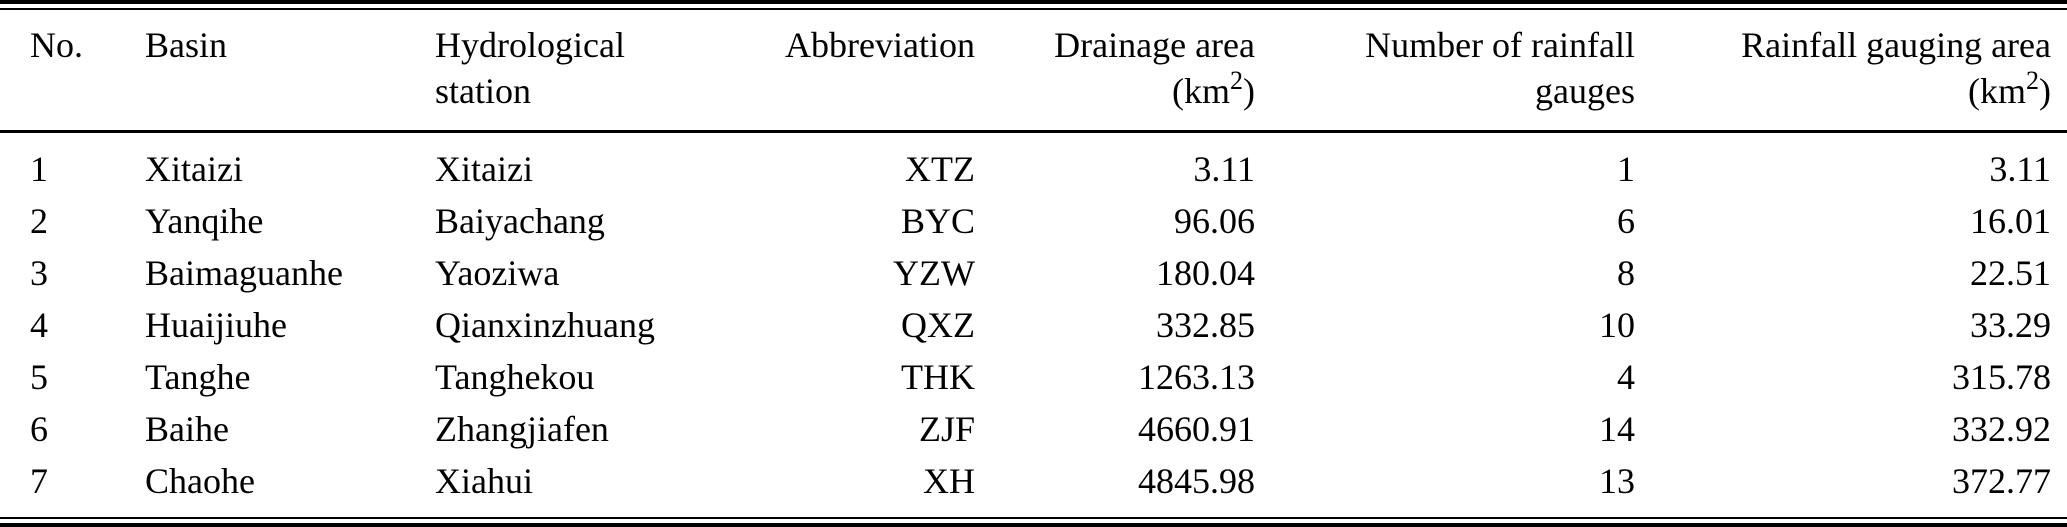 This screenshot has height=527, width=2067. I want to click on cell-drainage-area: 332.85, so click(1205, 325).